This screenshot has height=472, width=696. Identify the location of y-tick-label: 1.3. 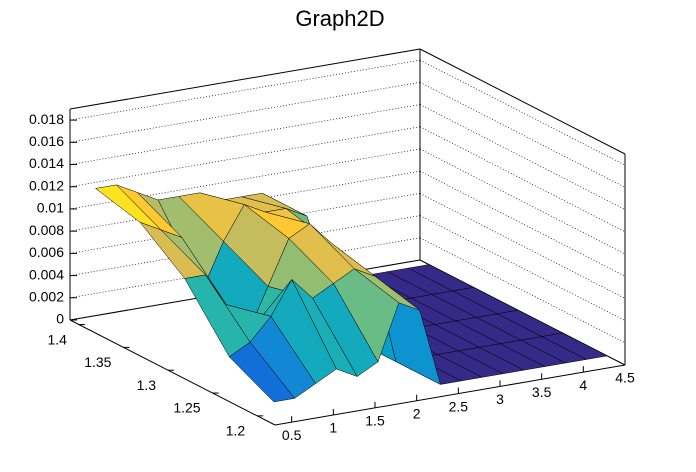
(147, 385).